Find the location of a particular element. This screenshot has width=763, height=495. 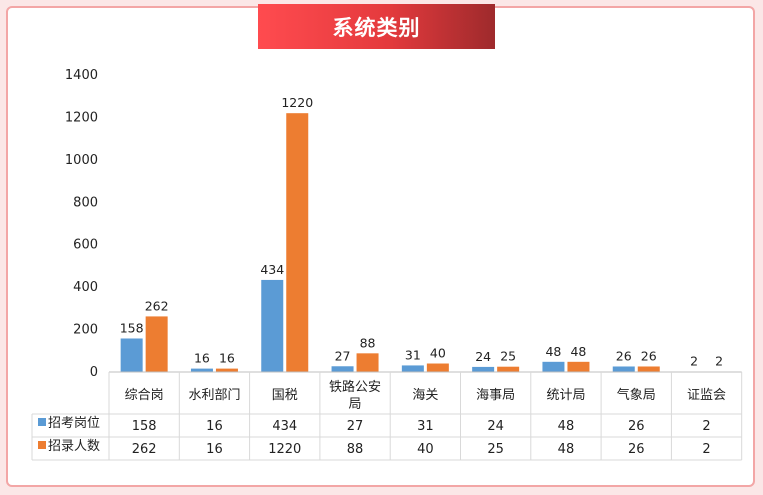

table-value: 31 is located at coordinates (425, 426).